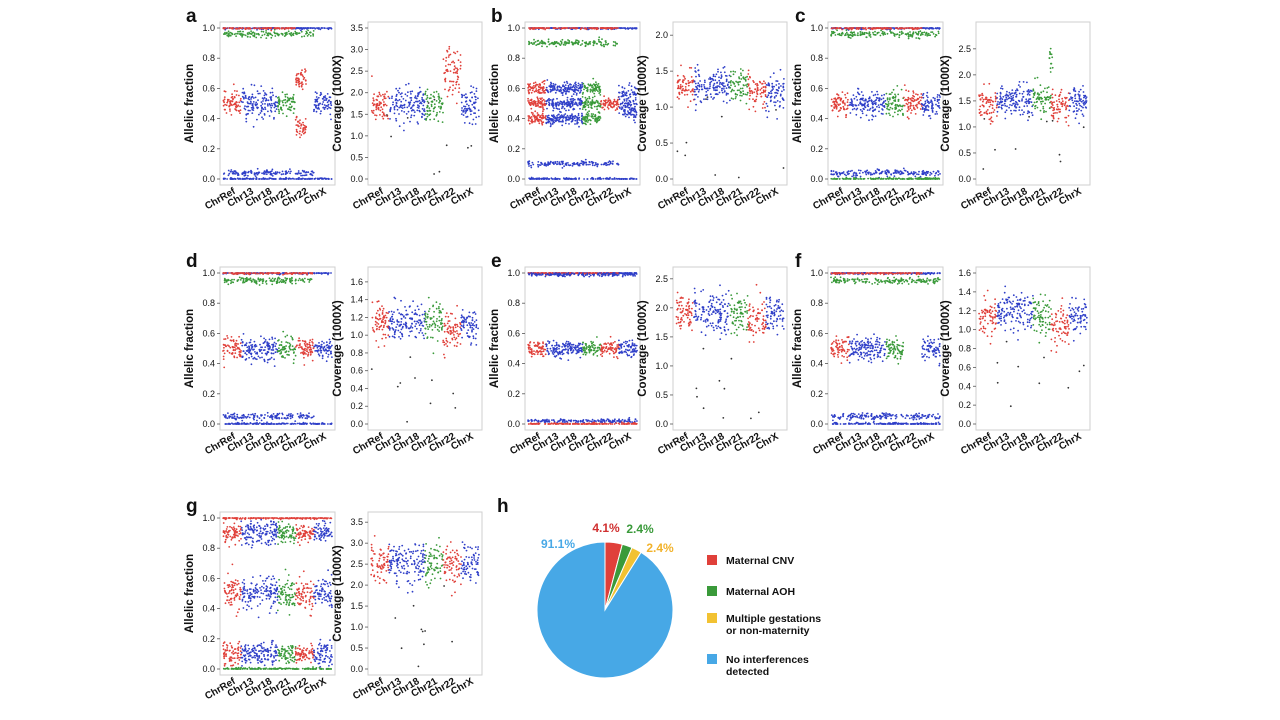 This screenshot has height=720, width=1280. What do you see at coordinates (661, 71) in the screenshot?
I see `y-tick-label: 1.5` at bounding box center [661, 71].